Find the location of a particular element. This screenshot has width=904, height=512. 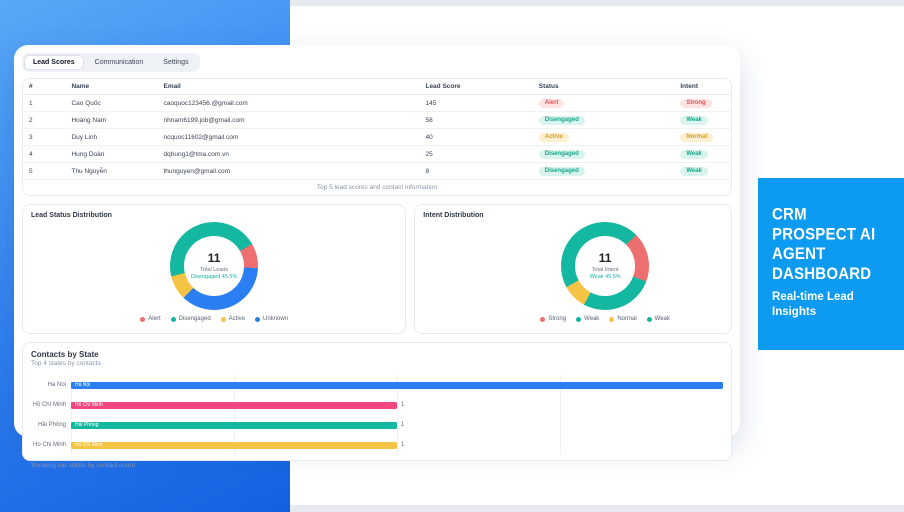

cell-num: 3 is located at coordinates (44, 137).